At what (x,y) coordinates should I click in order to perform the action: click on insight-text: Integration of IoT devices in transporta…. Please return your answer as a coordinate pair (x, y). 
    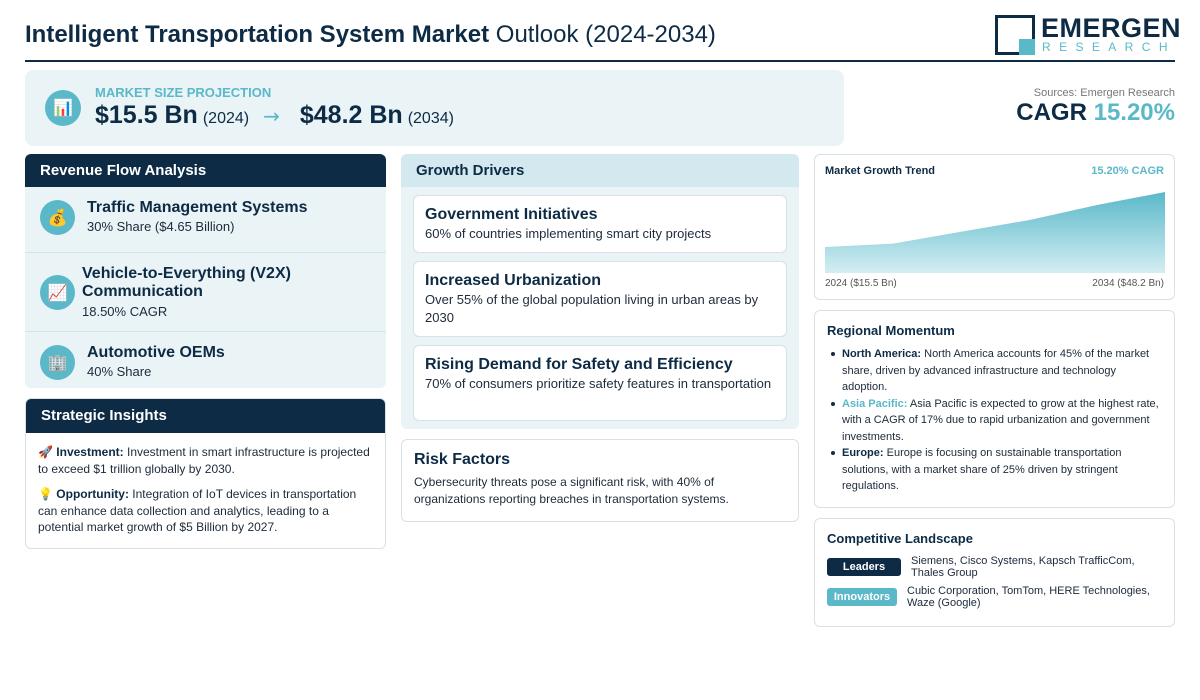
    Looking at the image, I should click on (197, 510).